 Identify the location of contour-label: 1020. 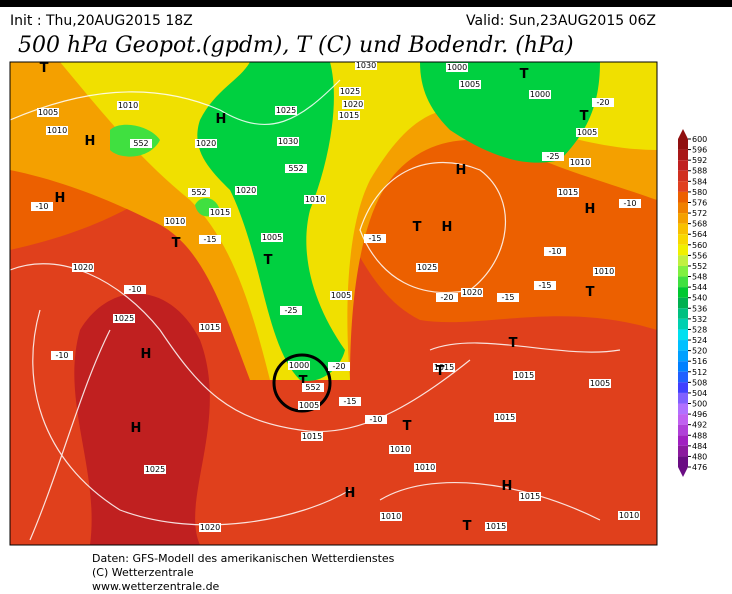
(472, 292).